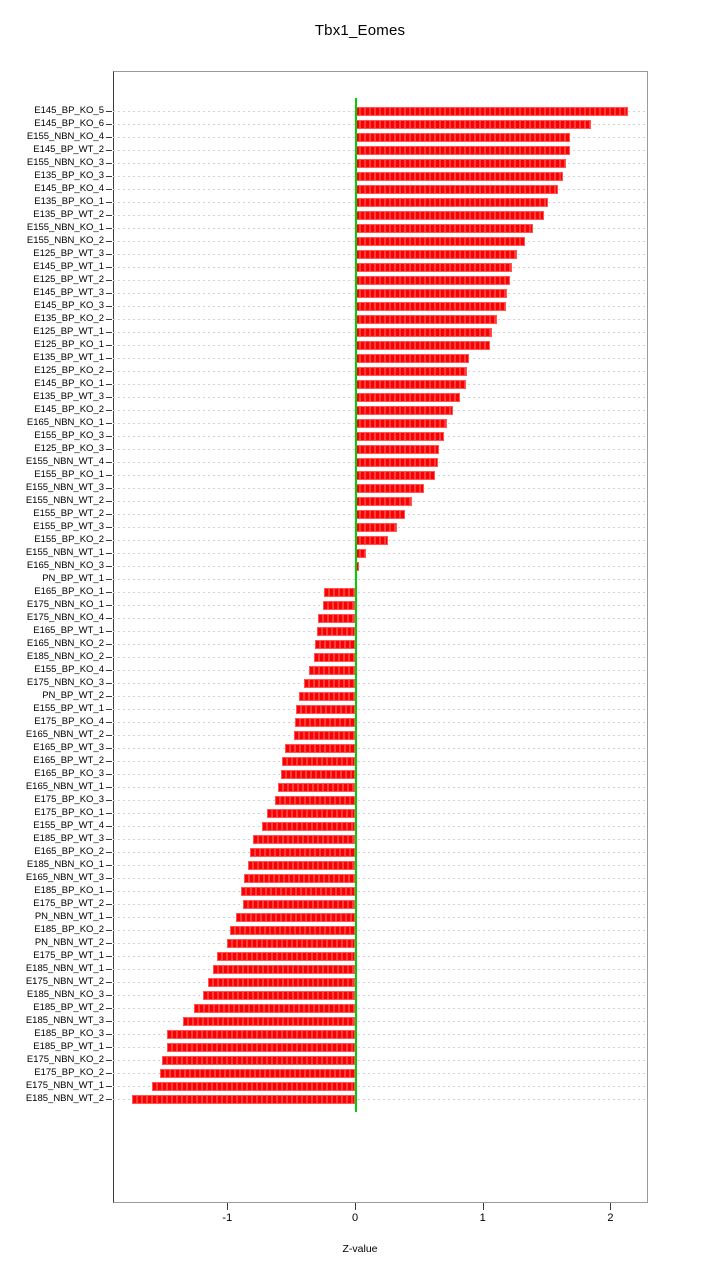 Image resolution: width=720 pixels, height=1275 pixels. What do you see at coordinates (64, 1098) in the screenshot?
I see `y-axis-label-E185_NBN_WT_2: E185_NBN_WT_2` at bounding box center [64, 1098].